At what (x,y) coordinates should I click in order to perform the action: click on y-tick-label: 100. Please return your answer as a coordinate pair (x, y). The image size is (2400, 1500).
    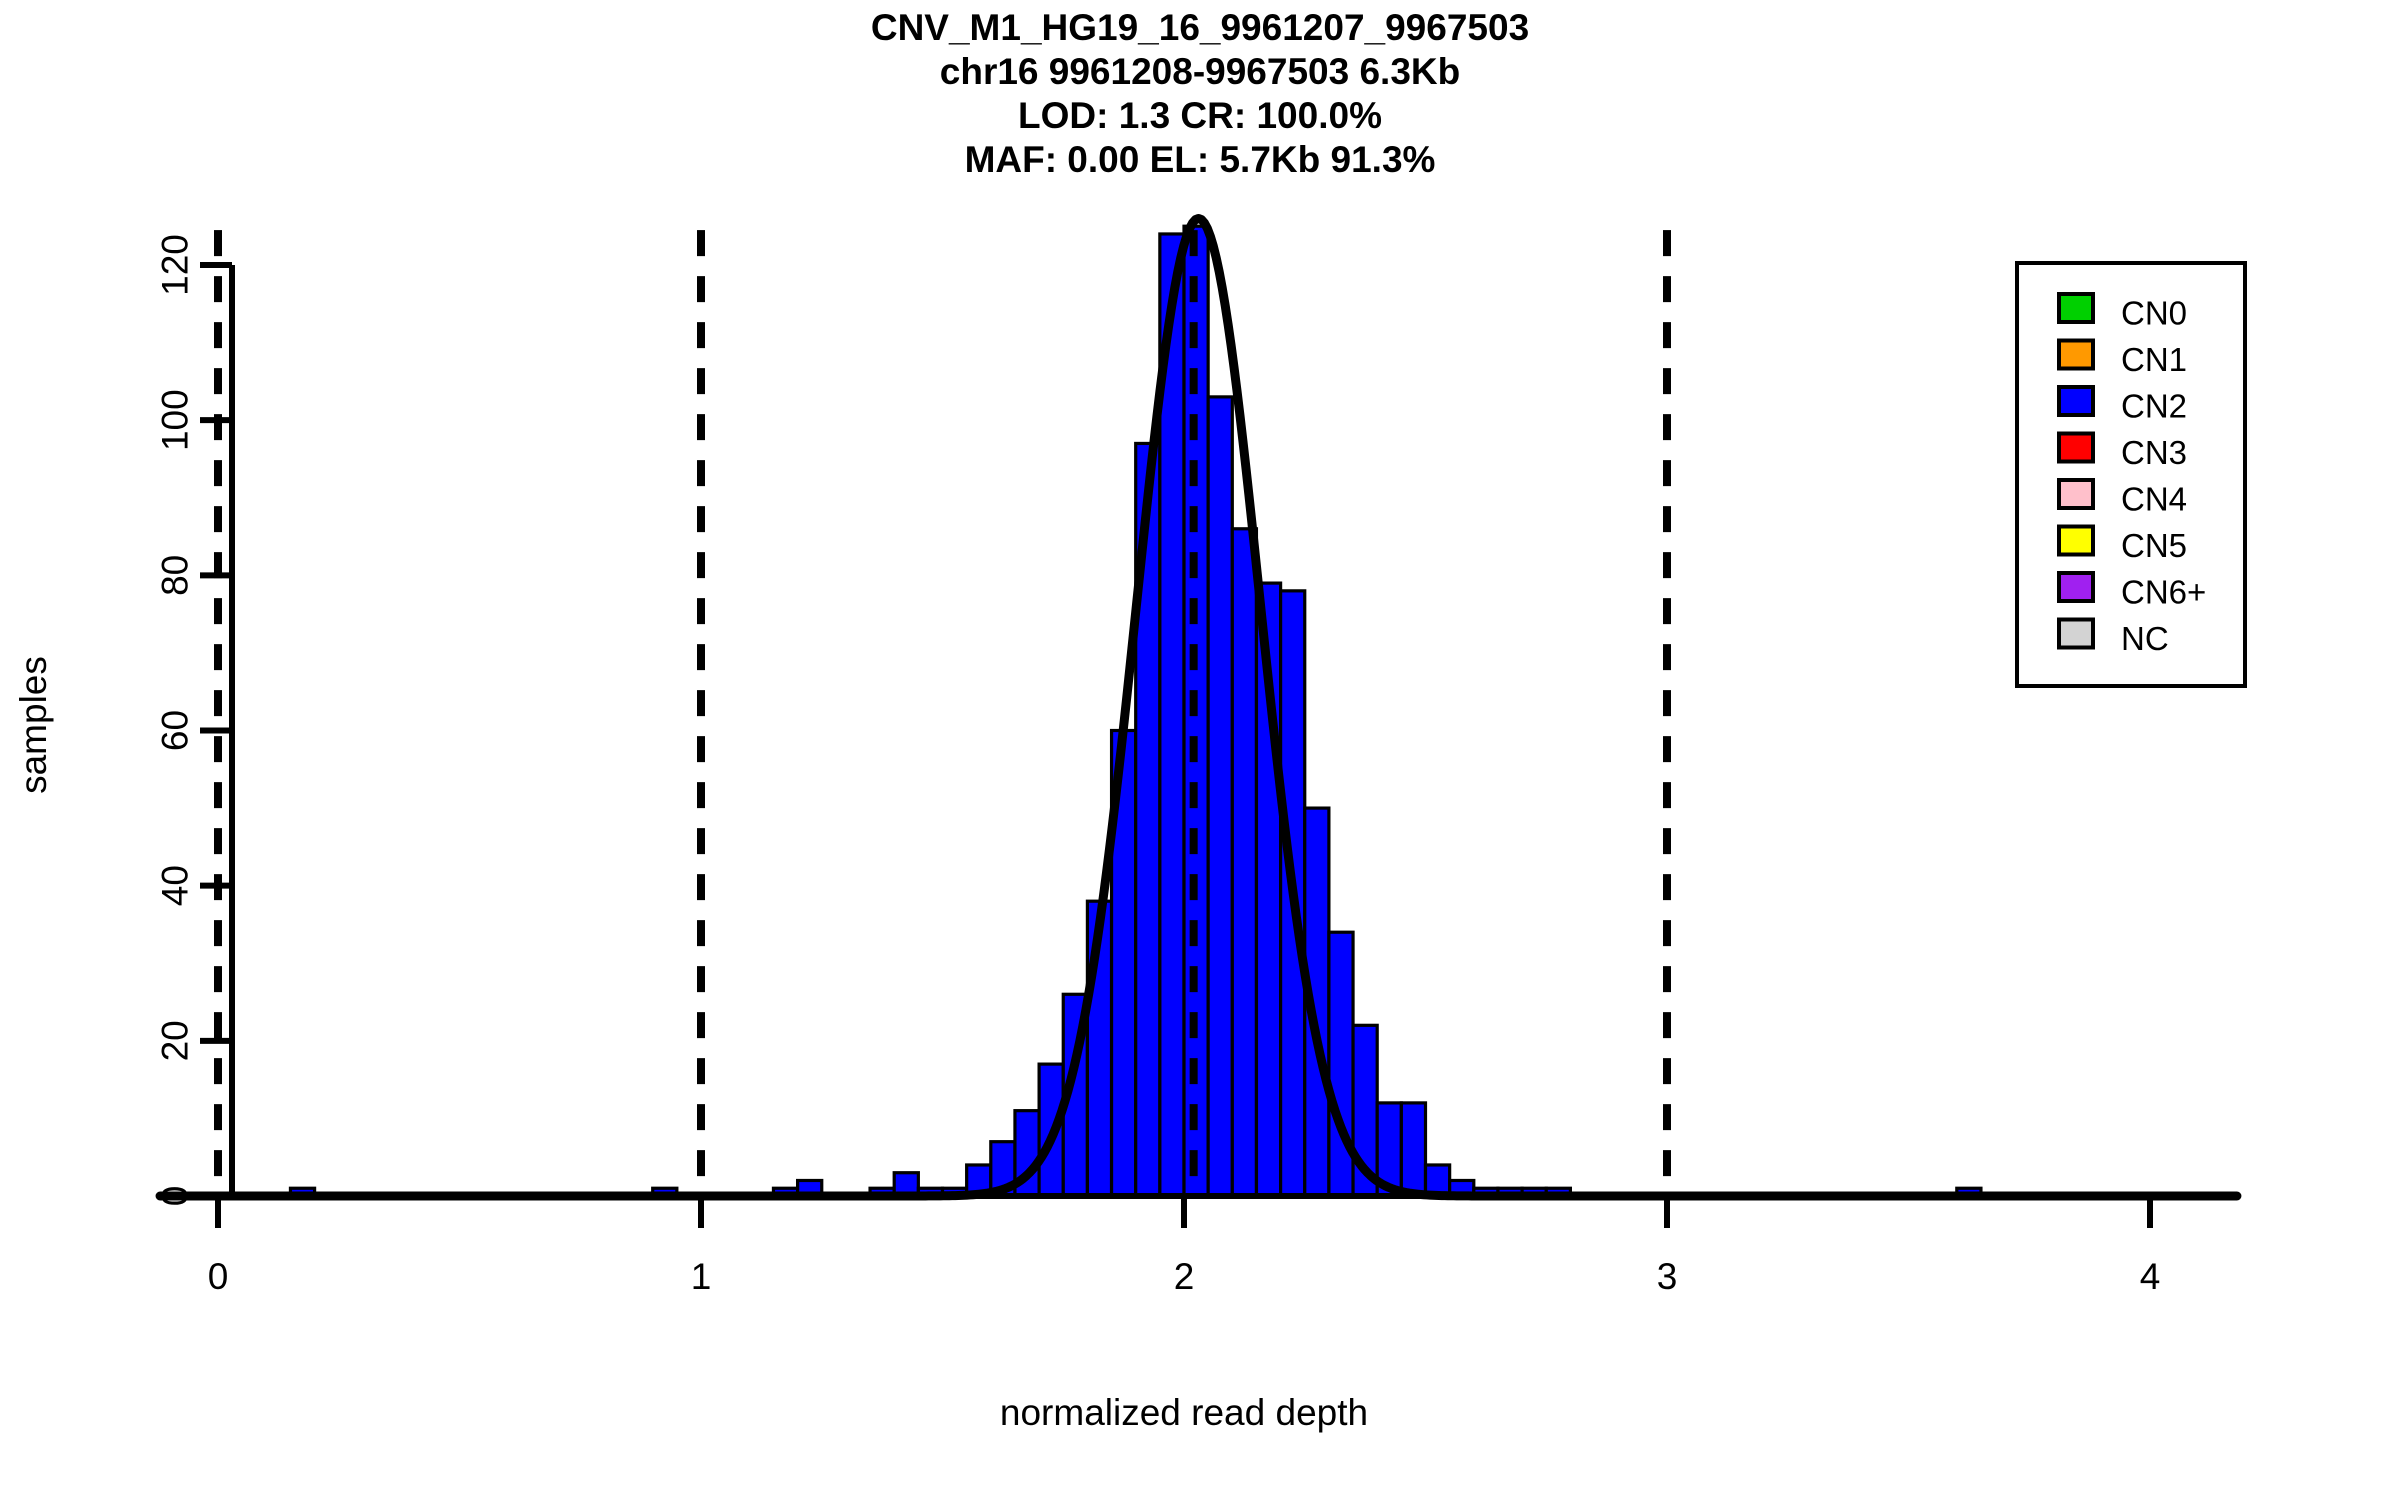
    Looking at the image, I should click on (175, 420).